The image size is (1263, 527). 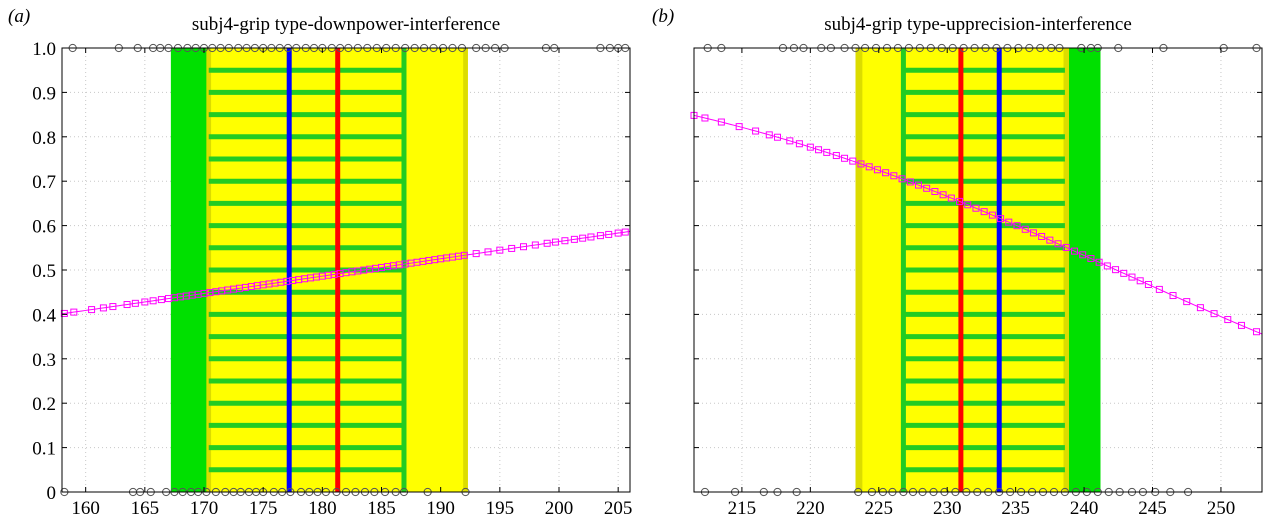 What do you see at coordinates (204, 508) in the screenshot?
I see `x-tick-label: 170` at bounding box center [204, 508].